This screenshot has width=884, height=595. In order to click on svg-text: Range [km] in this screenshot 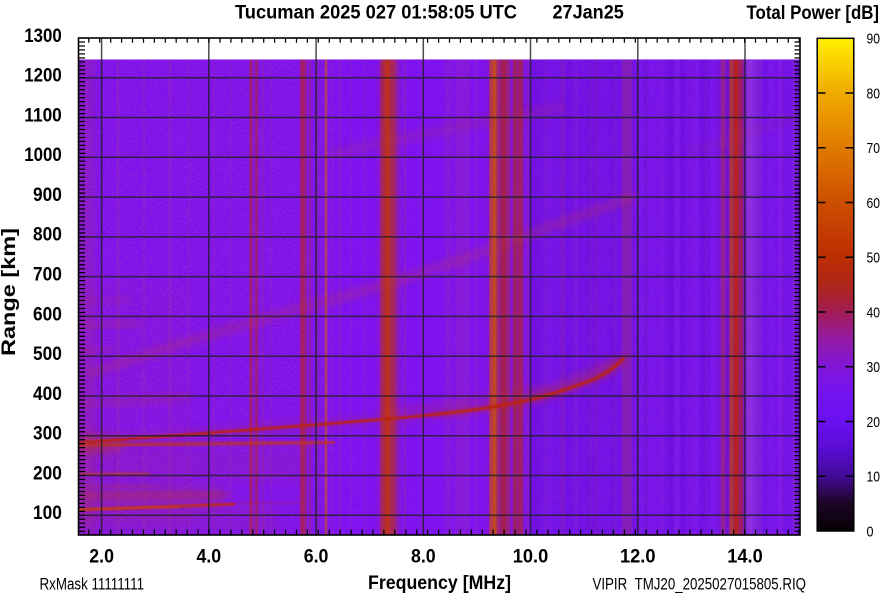, I will do `click(10, 292)`.